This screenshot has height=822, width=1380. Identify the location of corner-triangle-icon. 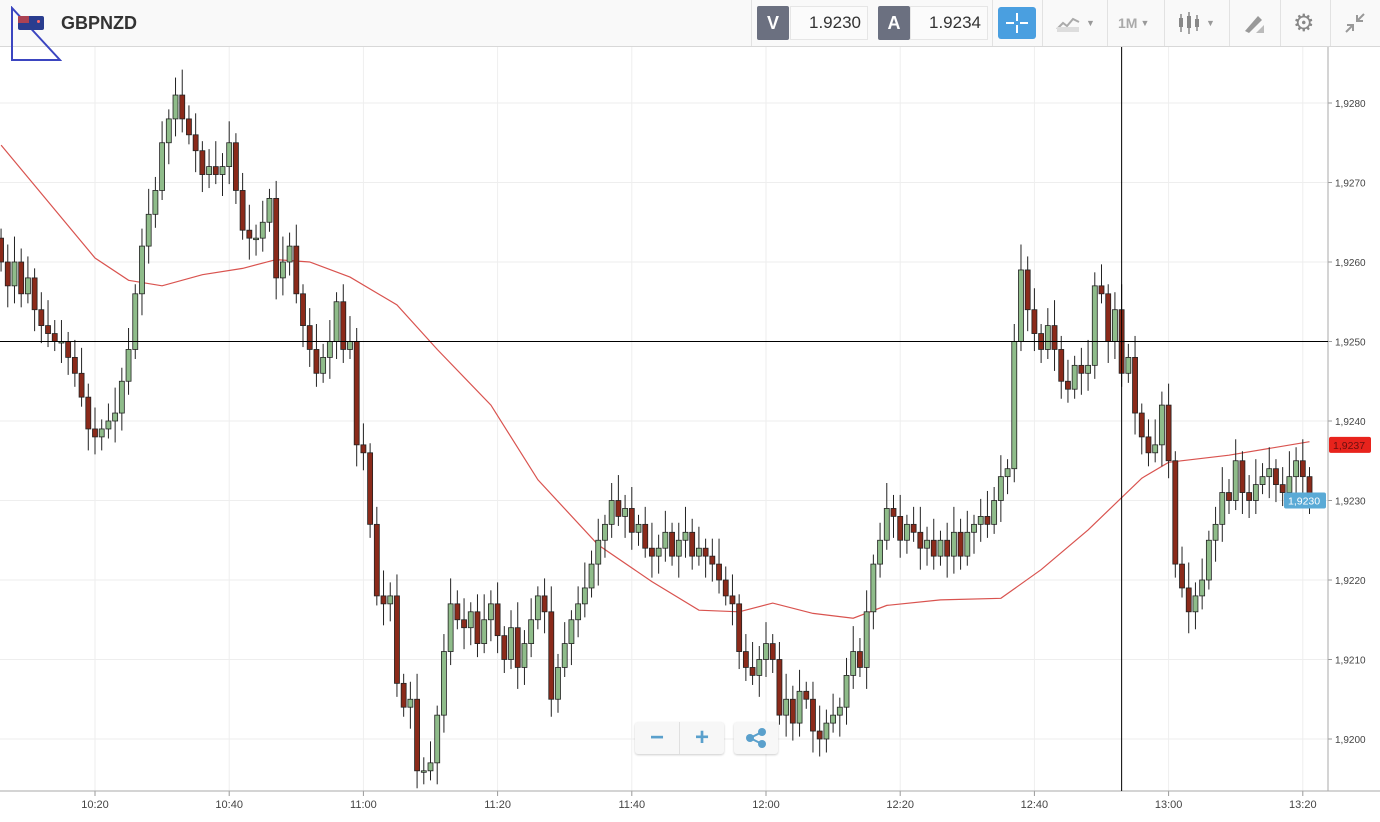
(36, 33).